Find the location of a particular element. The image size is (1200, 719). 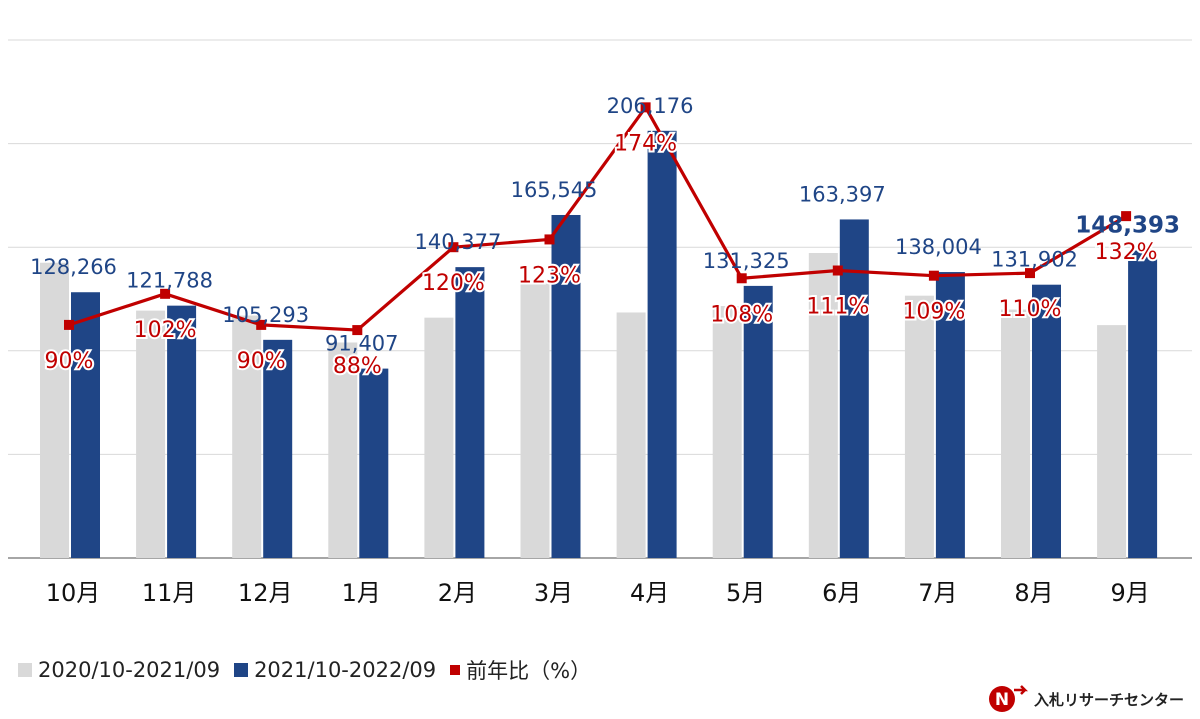

x-tick-label: 2月 is located at coordinates (457, 593).